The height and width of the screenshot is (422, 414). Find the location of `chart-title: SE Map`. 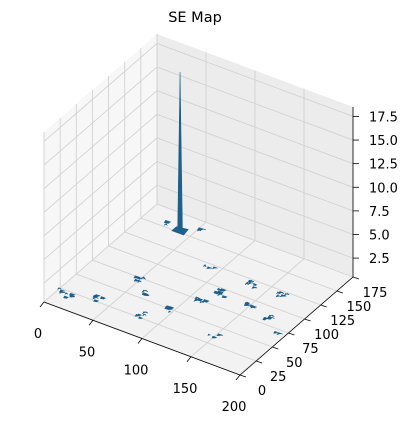

chart-title: SE Map is located at coordinates (195, 18).